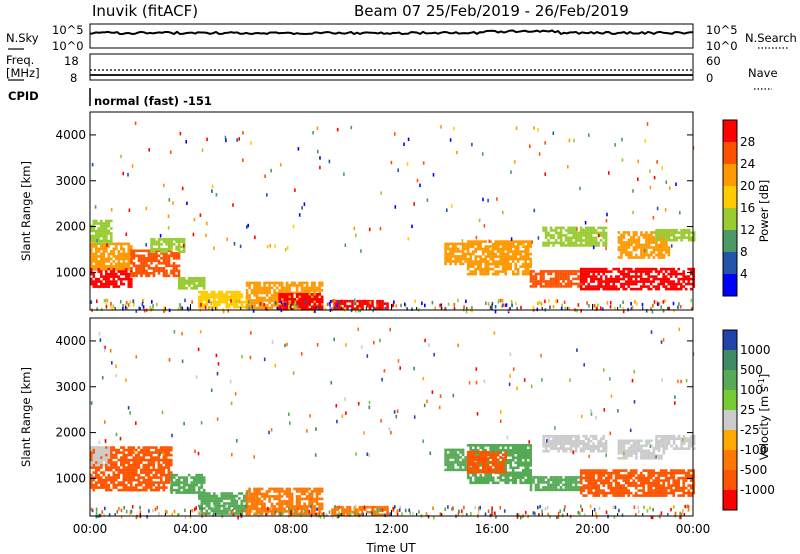 The width and height of the screenshot is (800, 554). I want to click on nsky-panel: N.Sky 10^5 10^0 10^5 10^0 N.Search, so click(401, 38).